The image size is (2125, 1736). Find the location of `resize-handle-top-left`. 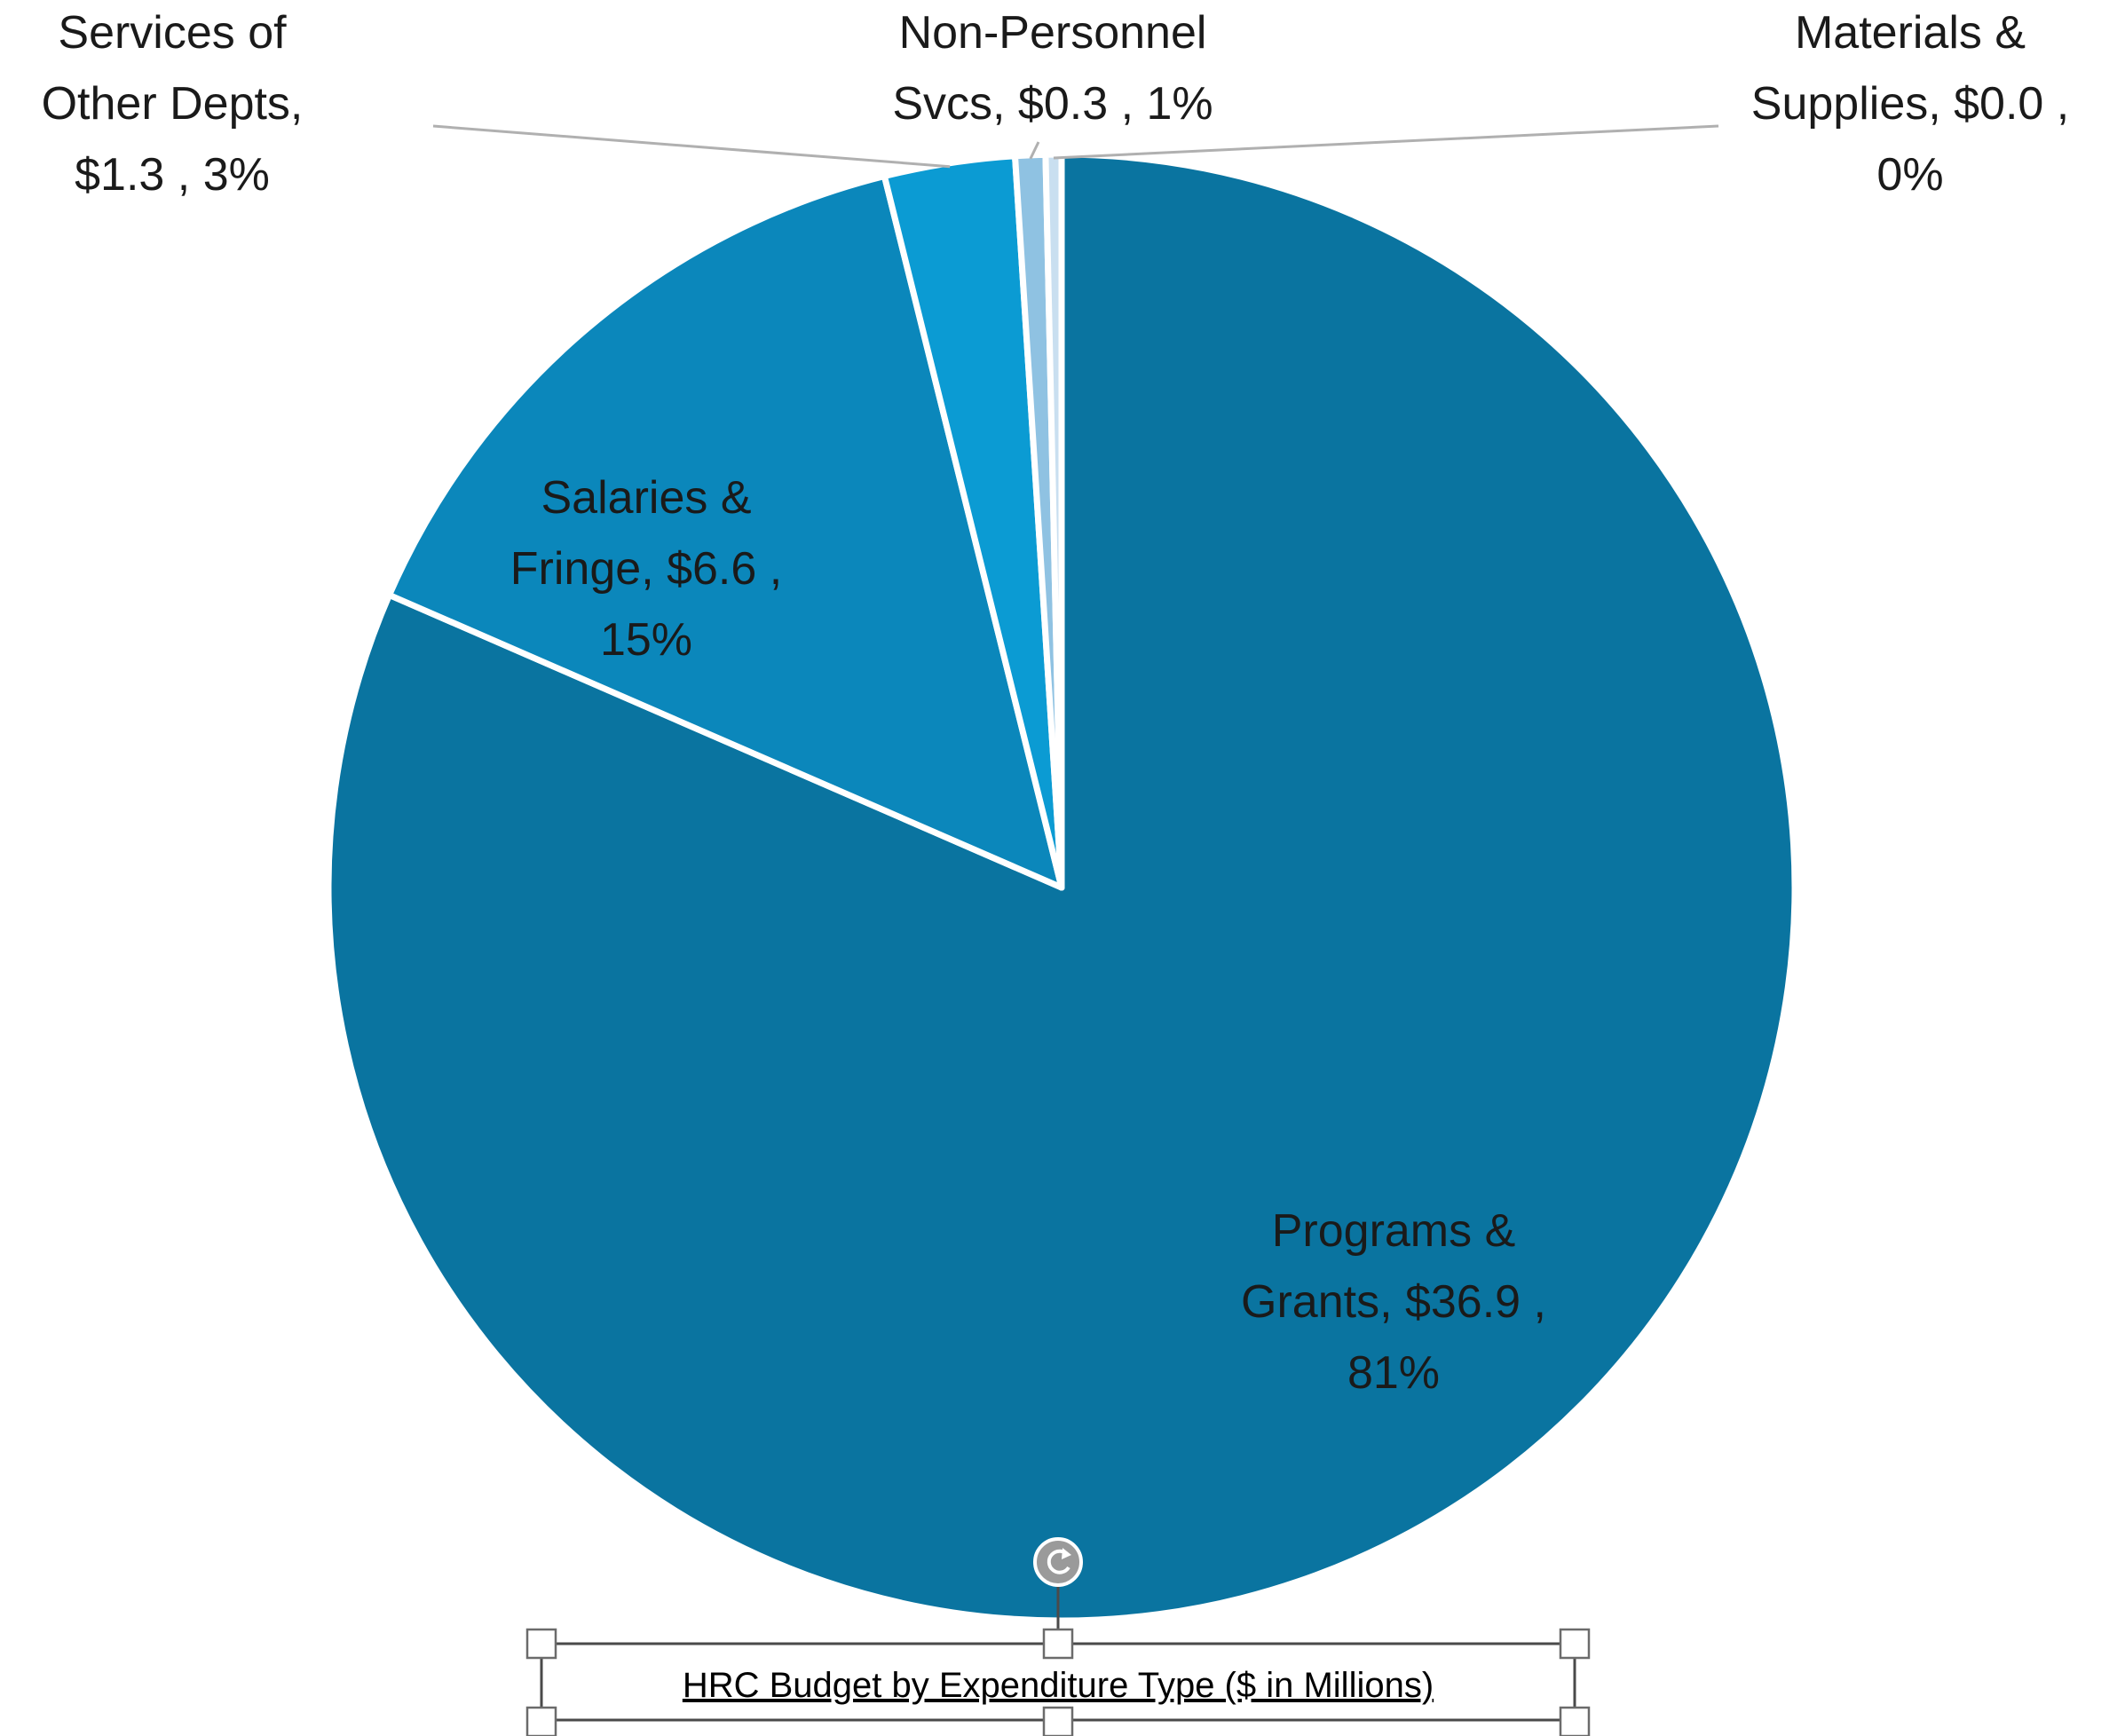

resize-handle-top-left is located at coordinates (541, 1644).